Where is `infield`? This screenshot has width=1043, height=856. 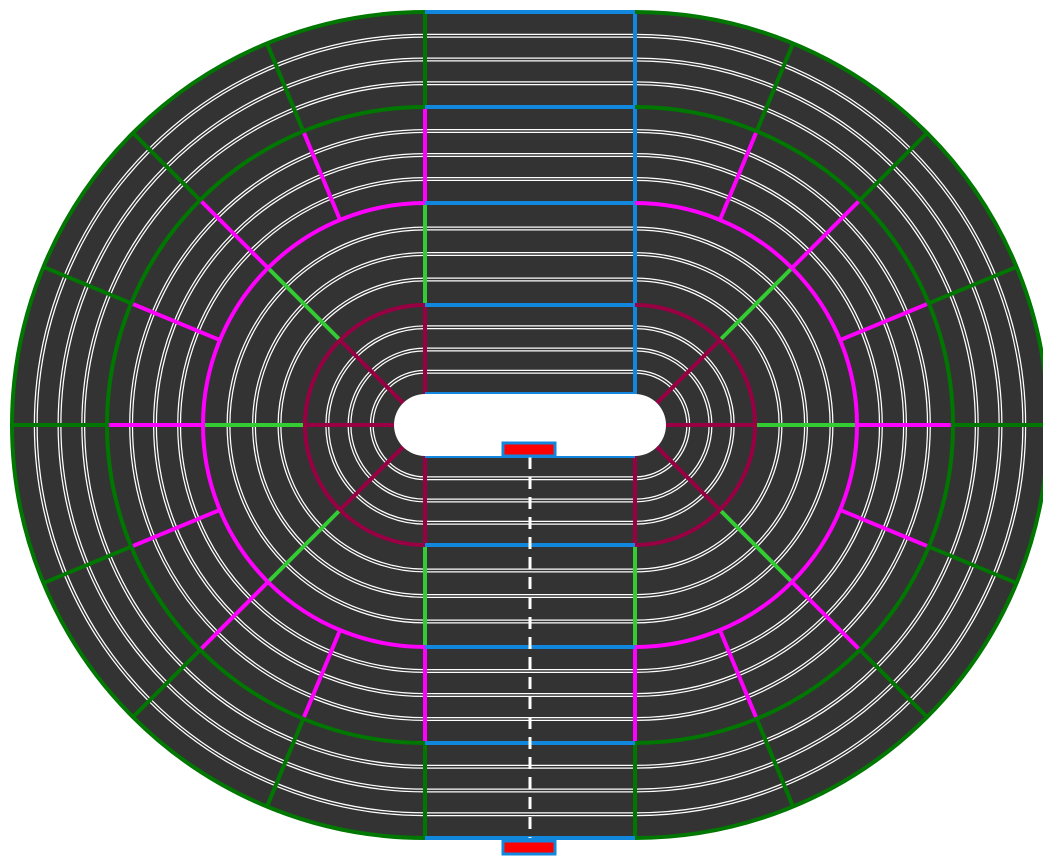
infield is located at coordinates (530, 425).